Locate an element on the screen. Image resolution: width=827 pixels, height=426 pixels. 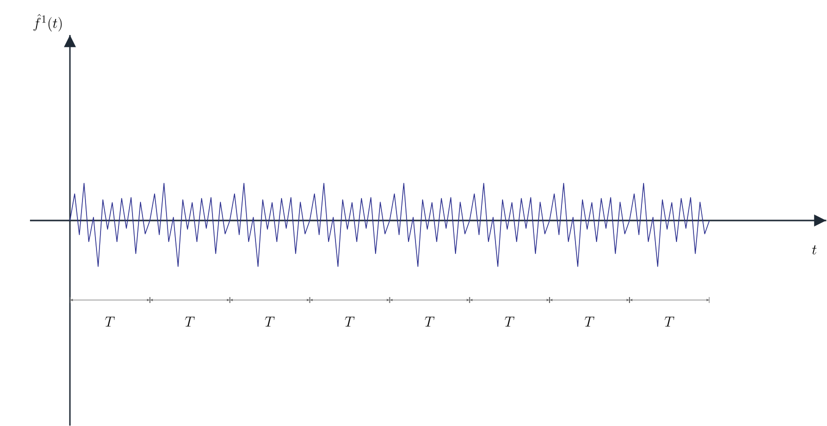
text: $\hat{f}^{1}(t)$ is located at coordinates (47, 23).